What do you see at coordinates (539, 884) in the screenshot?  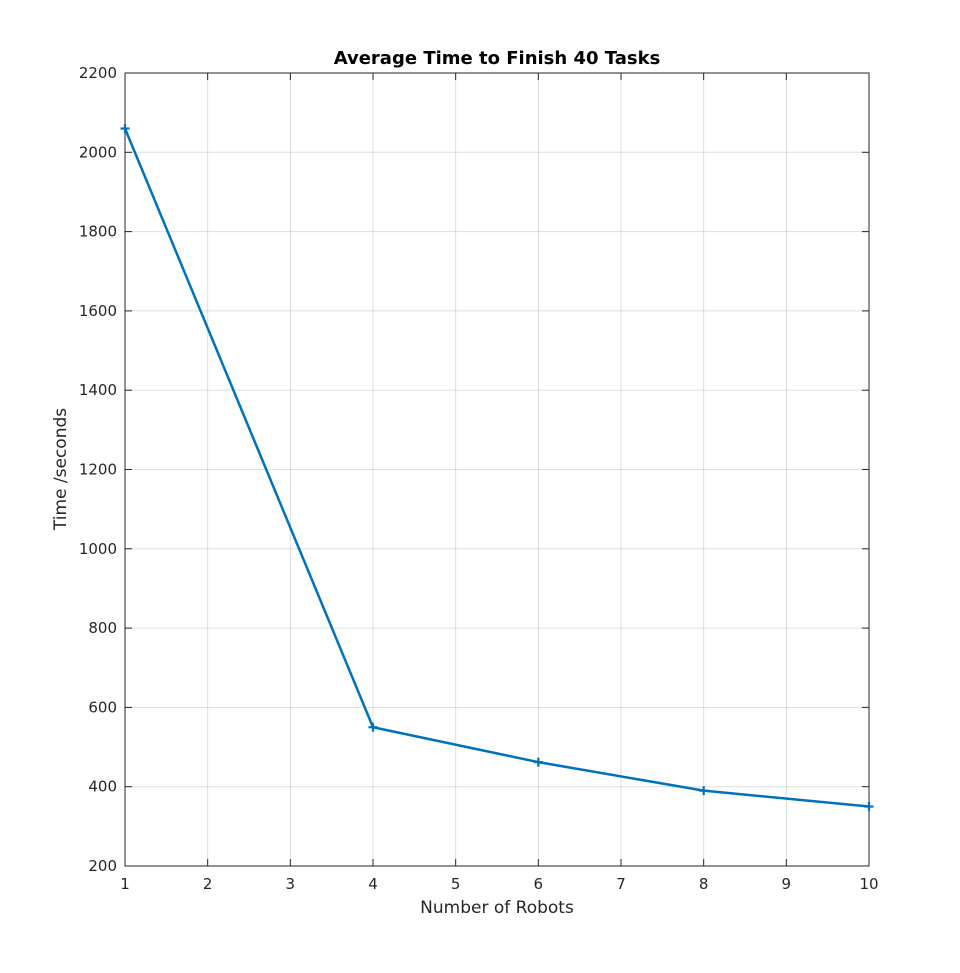 I see `x-tick-label: 6` at bounding box center [539, 884].